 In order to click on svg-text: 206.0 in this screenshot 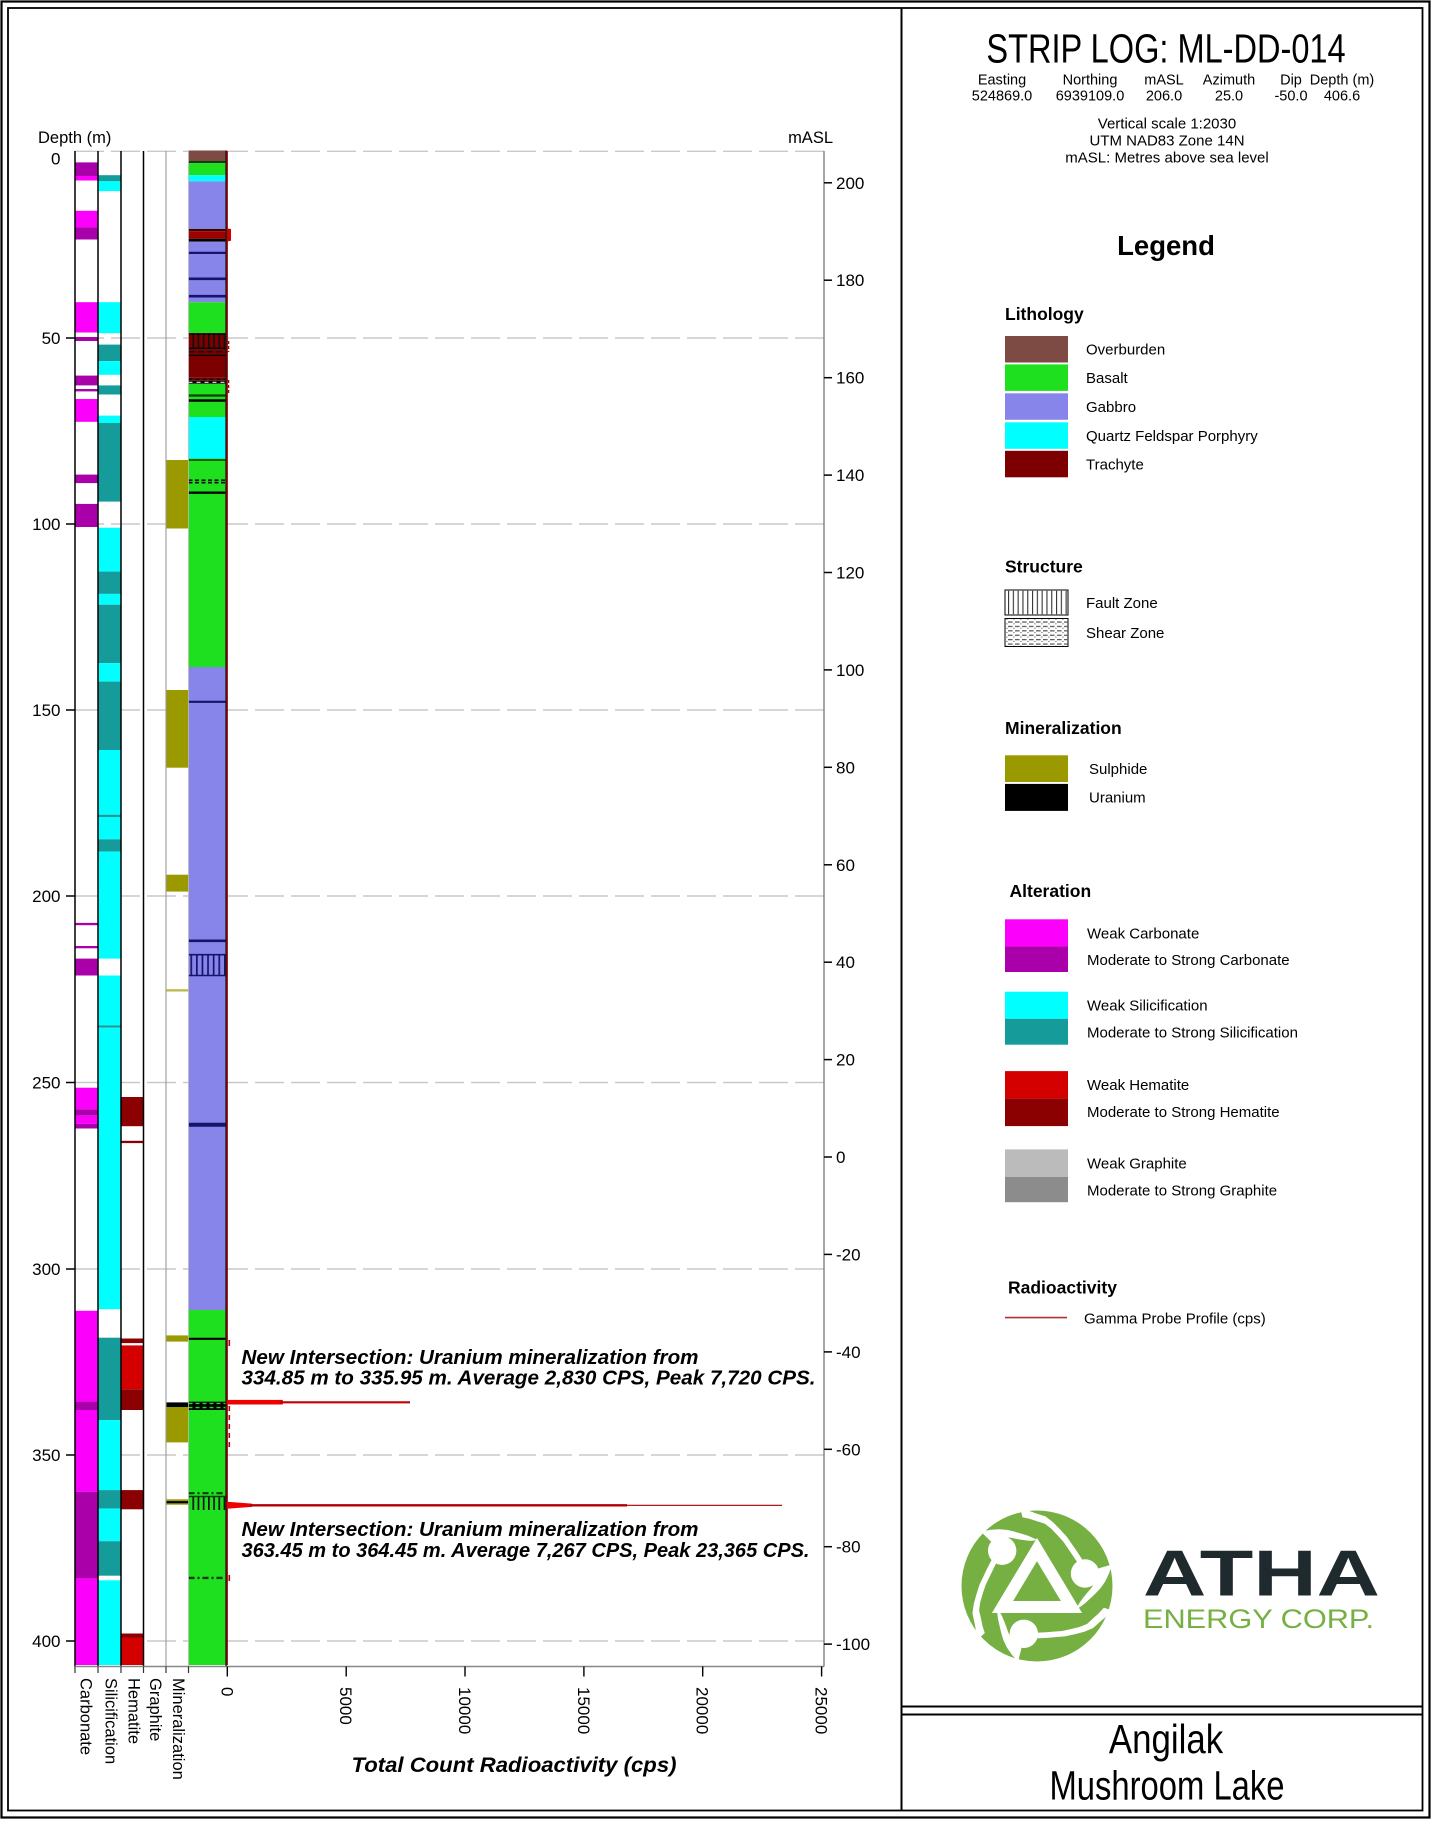, I will do `click(1164, 97)`.